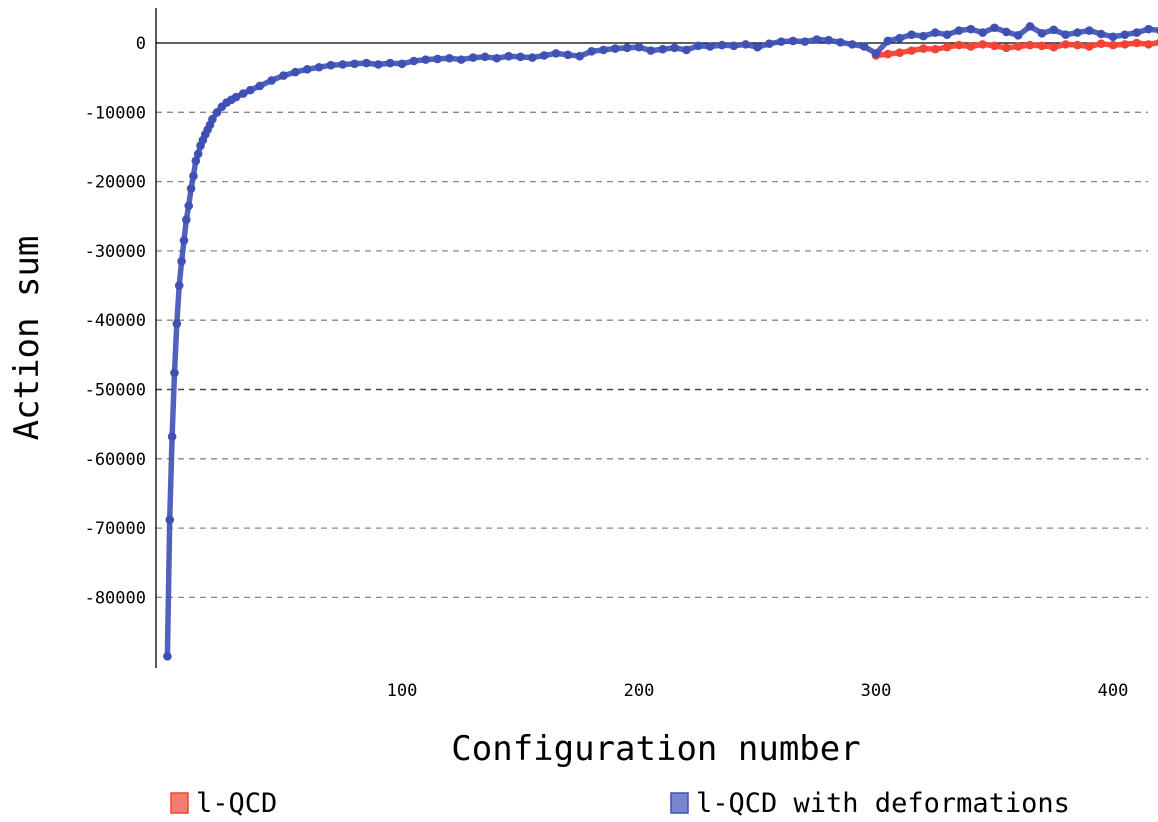 The height and width of the screenshot is (822, 1158). Describe the element at coordinates (27, 338) in the screenshot. I see `y-axis-title: Action sum` at that location.